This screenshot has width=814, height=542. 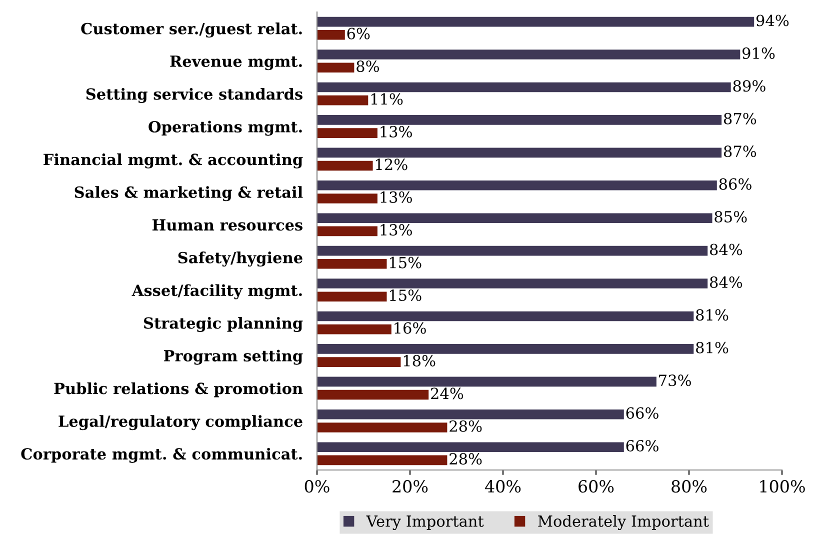 I want to click on data-label: 91%, so click(x=758, y=53).